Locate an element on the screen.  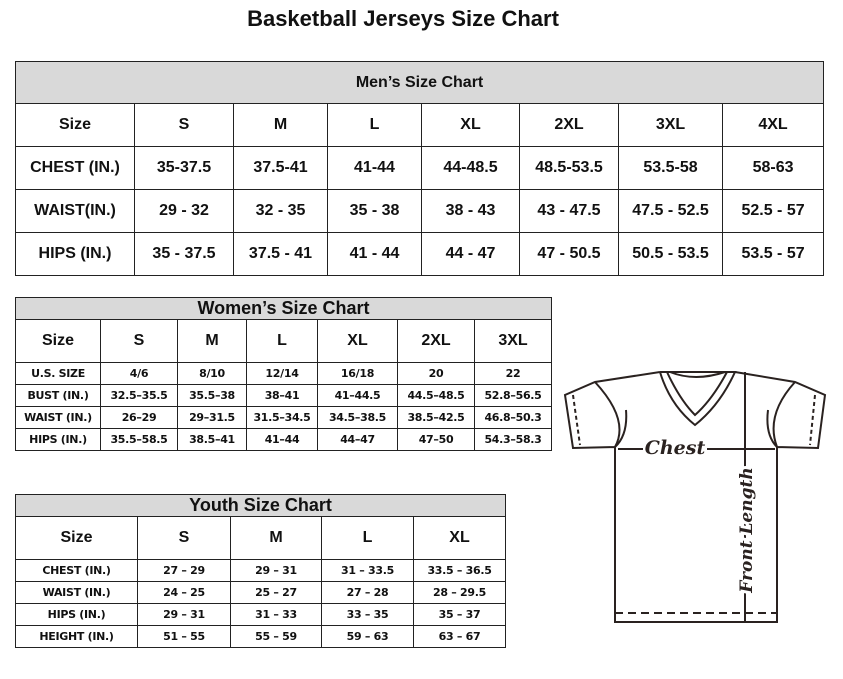
table-row: HEIGHT (IN.) 51 – 55 55 – 59 59 – 63 63 – 67 is located at coordinates (261, 636).